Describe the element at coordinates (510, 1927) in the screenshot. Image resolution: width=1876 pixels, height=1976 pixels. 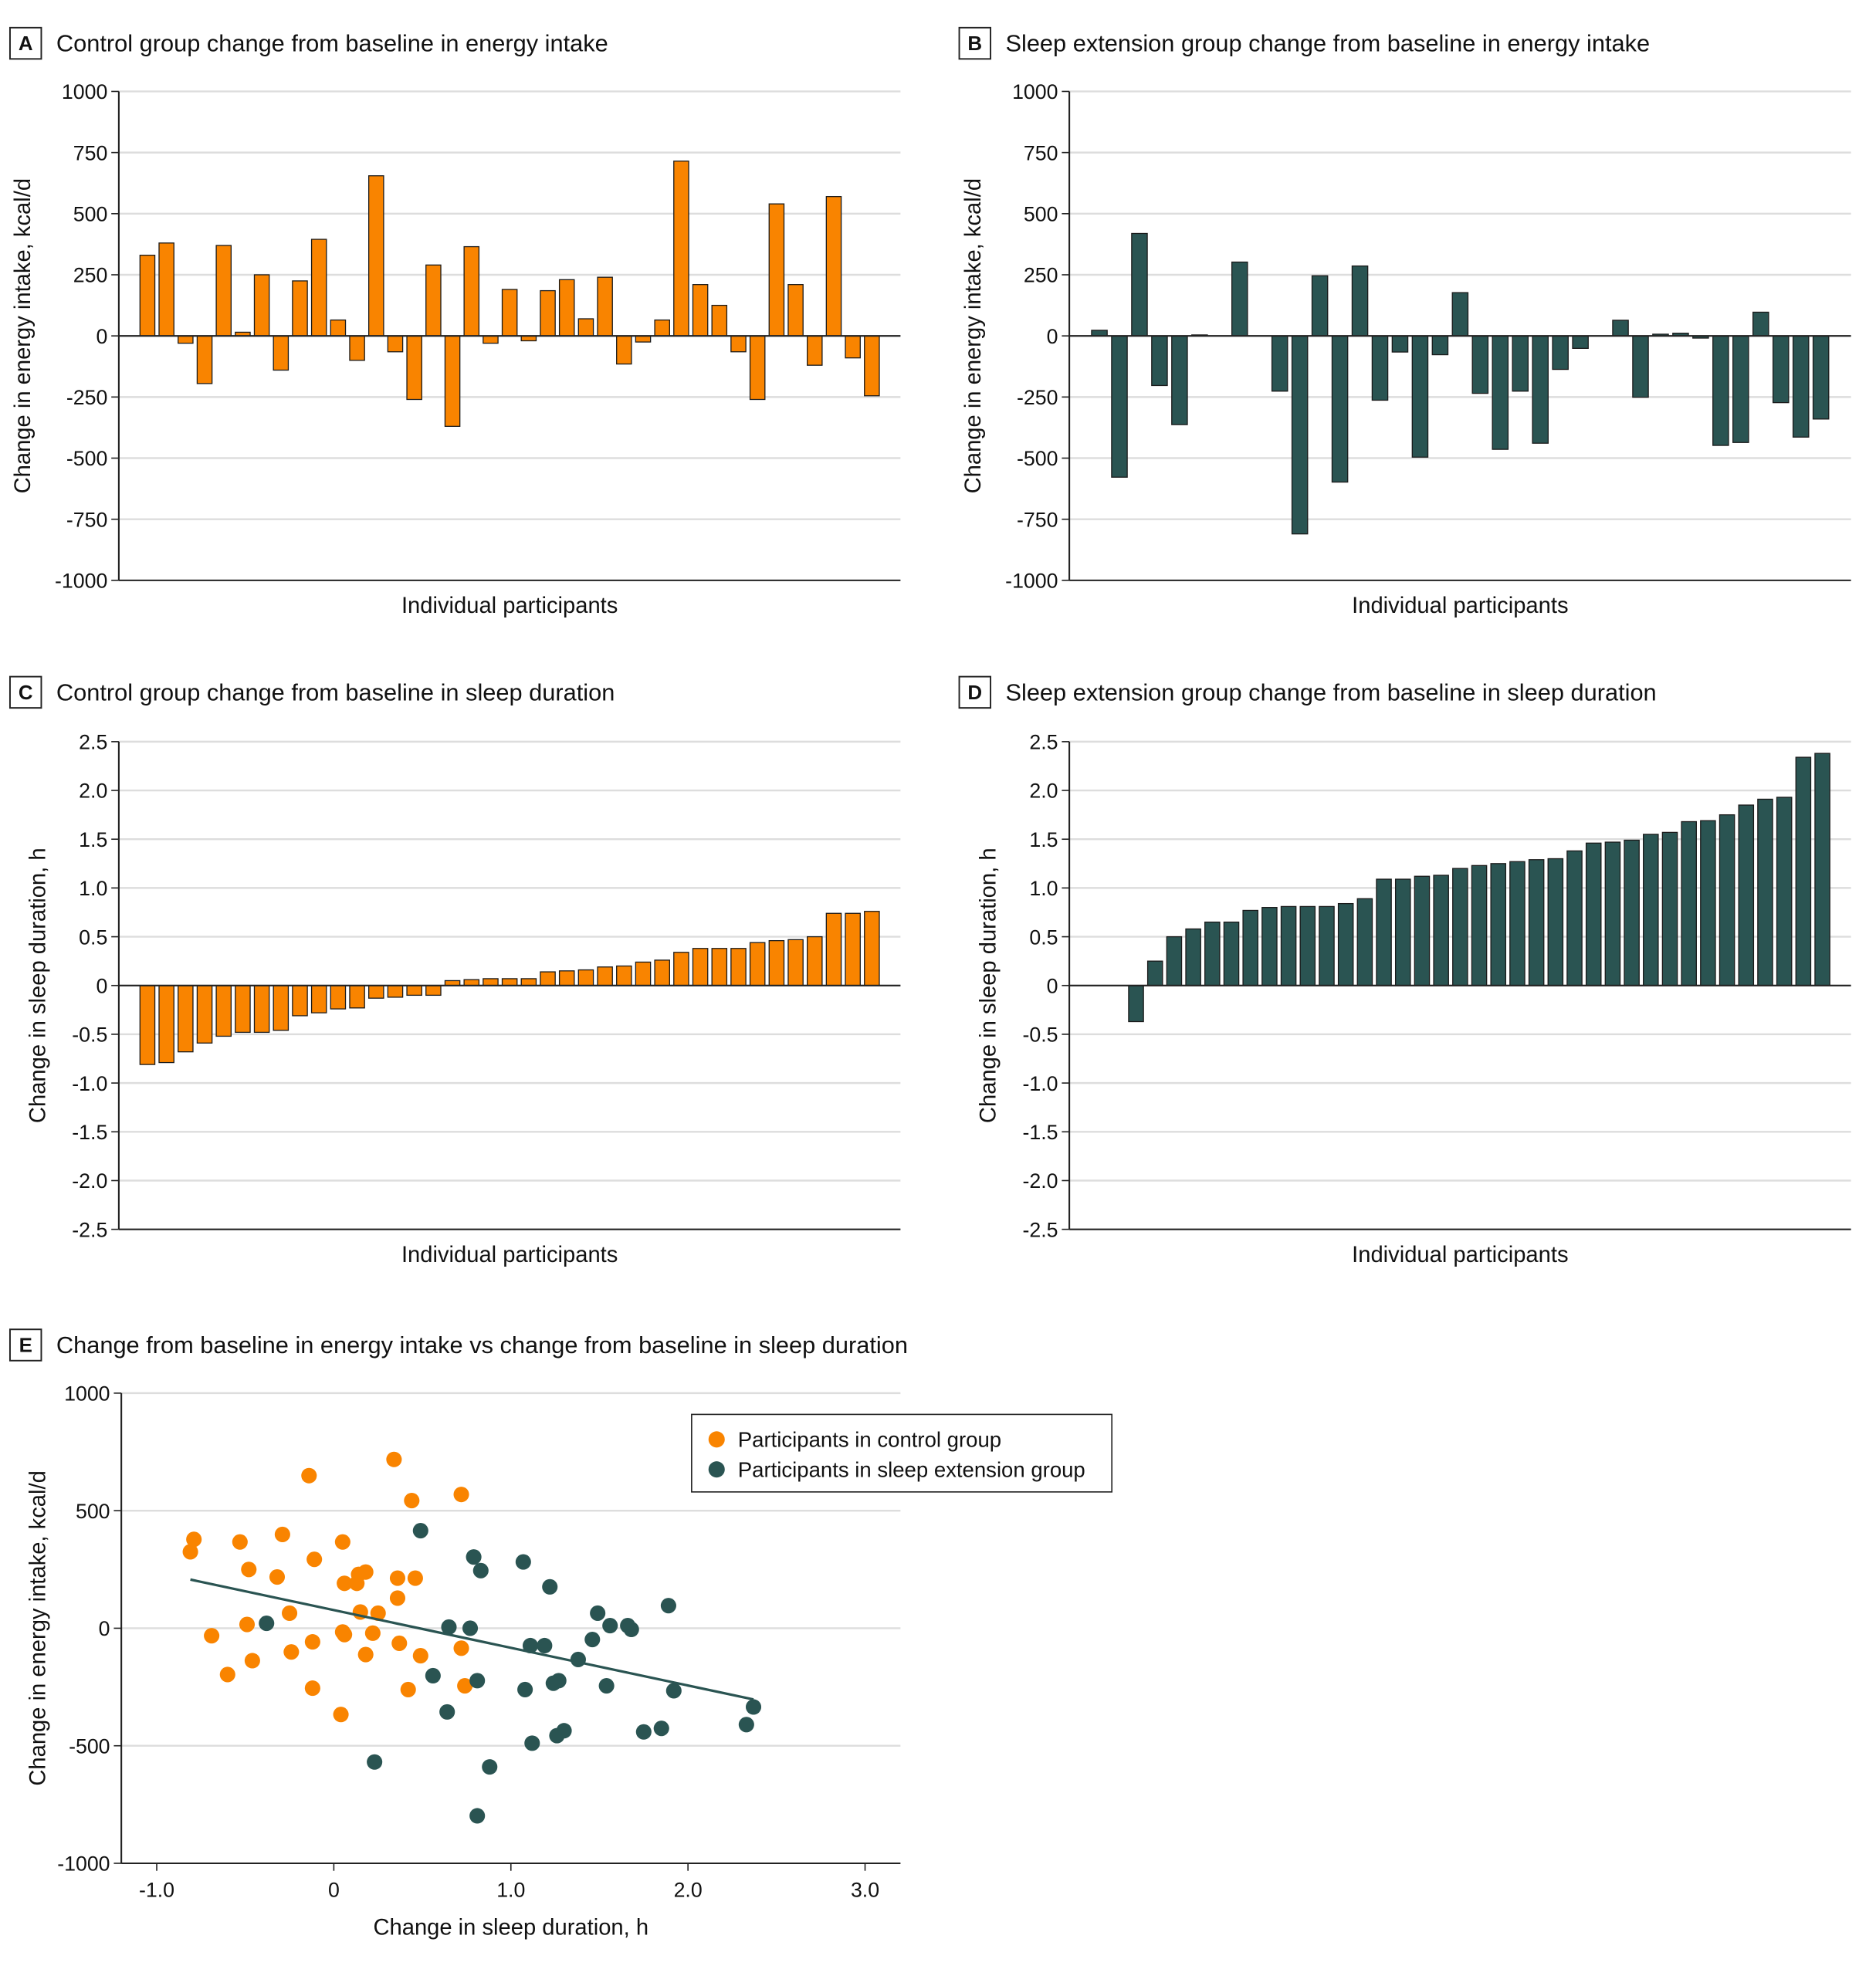
I see `x-axis-label: Change in sleep duration, h` at that location.